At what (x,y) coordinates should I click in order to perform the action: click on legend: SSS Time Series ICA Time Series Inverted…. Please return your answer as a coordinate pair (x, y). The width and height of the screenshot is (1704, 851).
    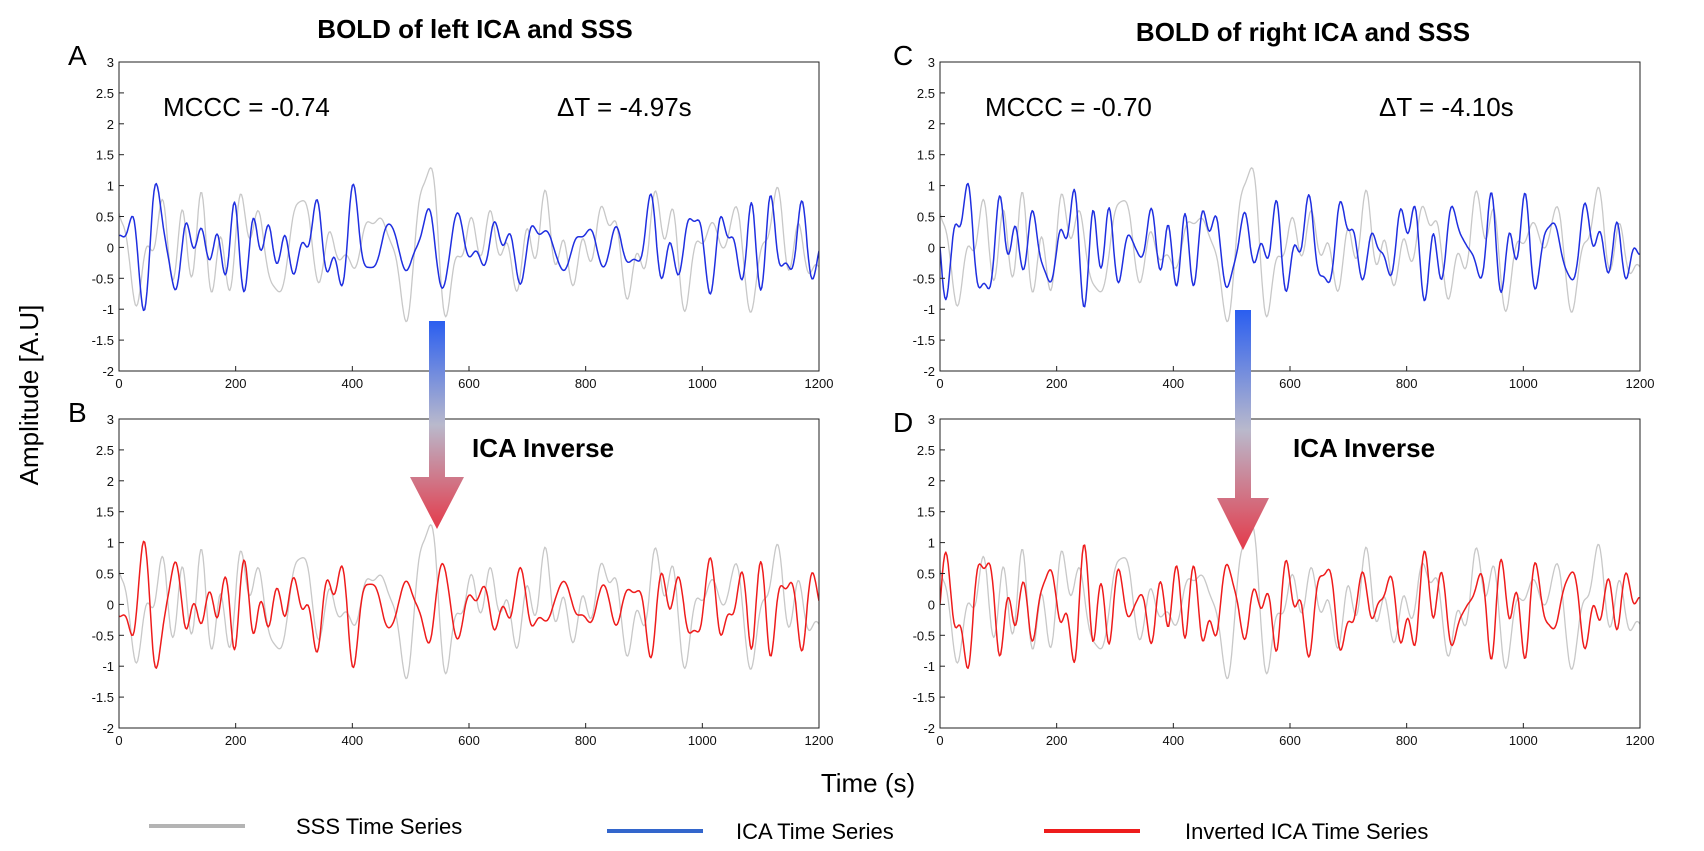
    Looking at the image, I should click on (788, 829).